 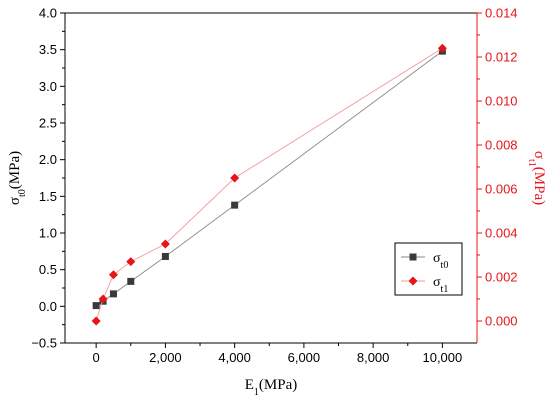 I want to click on y-left-tick-label: 1.5, so click(x=48, y=196).